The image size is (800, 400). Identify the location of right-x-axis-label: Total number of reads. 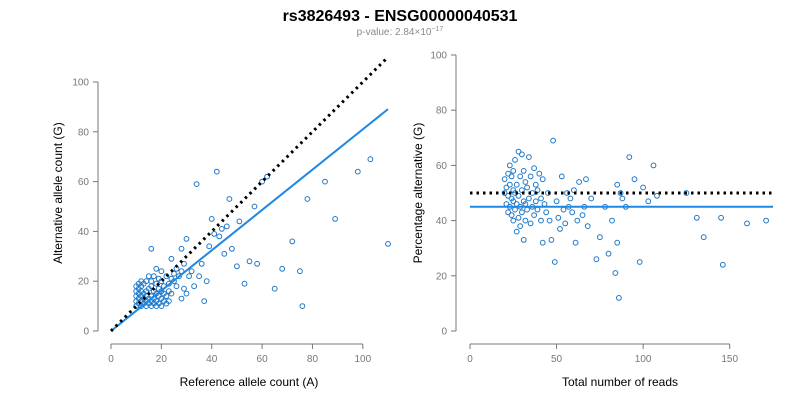
(620, 382).